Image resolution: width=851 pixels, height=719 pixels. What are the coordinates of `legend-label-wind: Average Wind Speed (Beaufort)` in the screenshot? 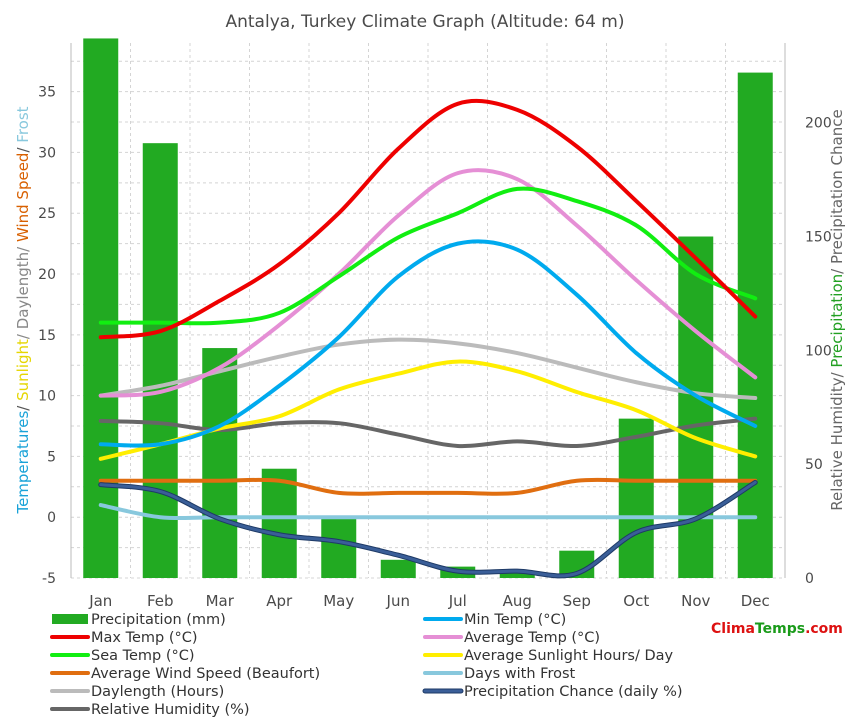 It's located at (205, 674).